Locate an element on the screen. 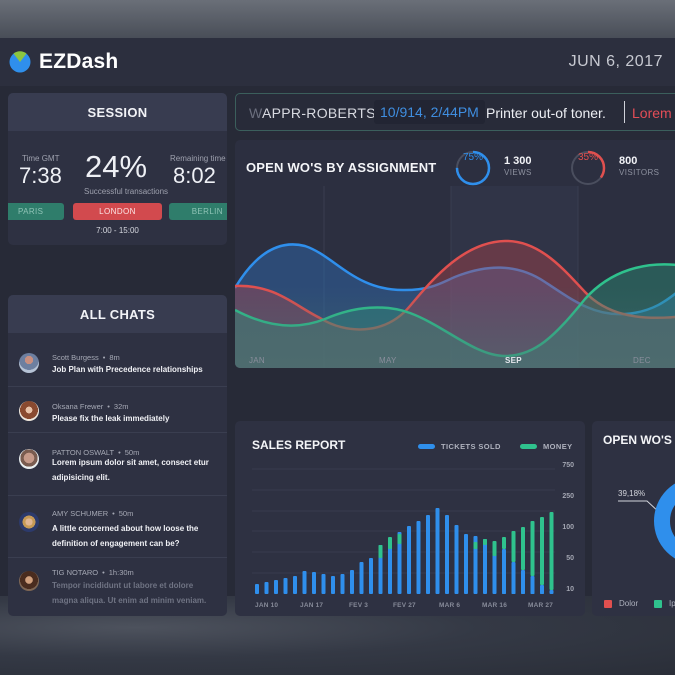  alert-message: Printer out-of toner. is located at coordinates (546, 113).